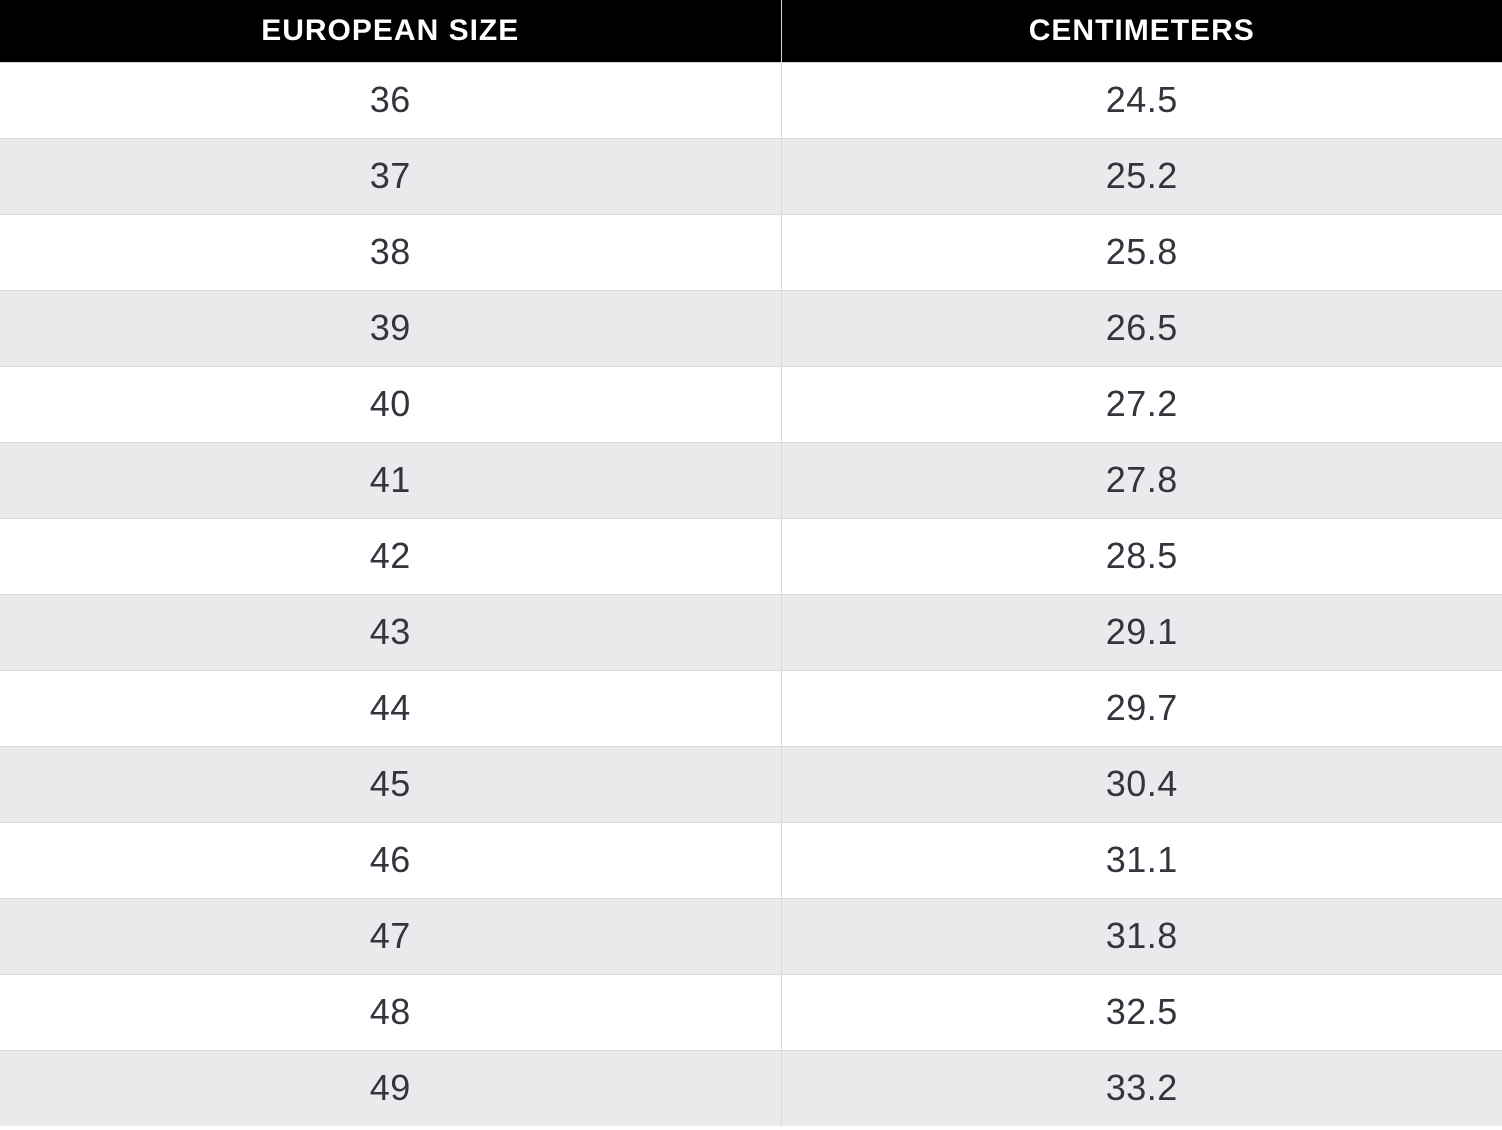 The height and width of the screenshot is (1130, 1502). What do you see at coordinates (390, 1088) in the screenshot?
I see `european-size-cell: 49` at bounding box center [390, 1088].